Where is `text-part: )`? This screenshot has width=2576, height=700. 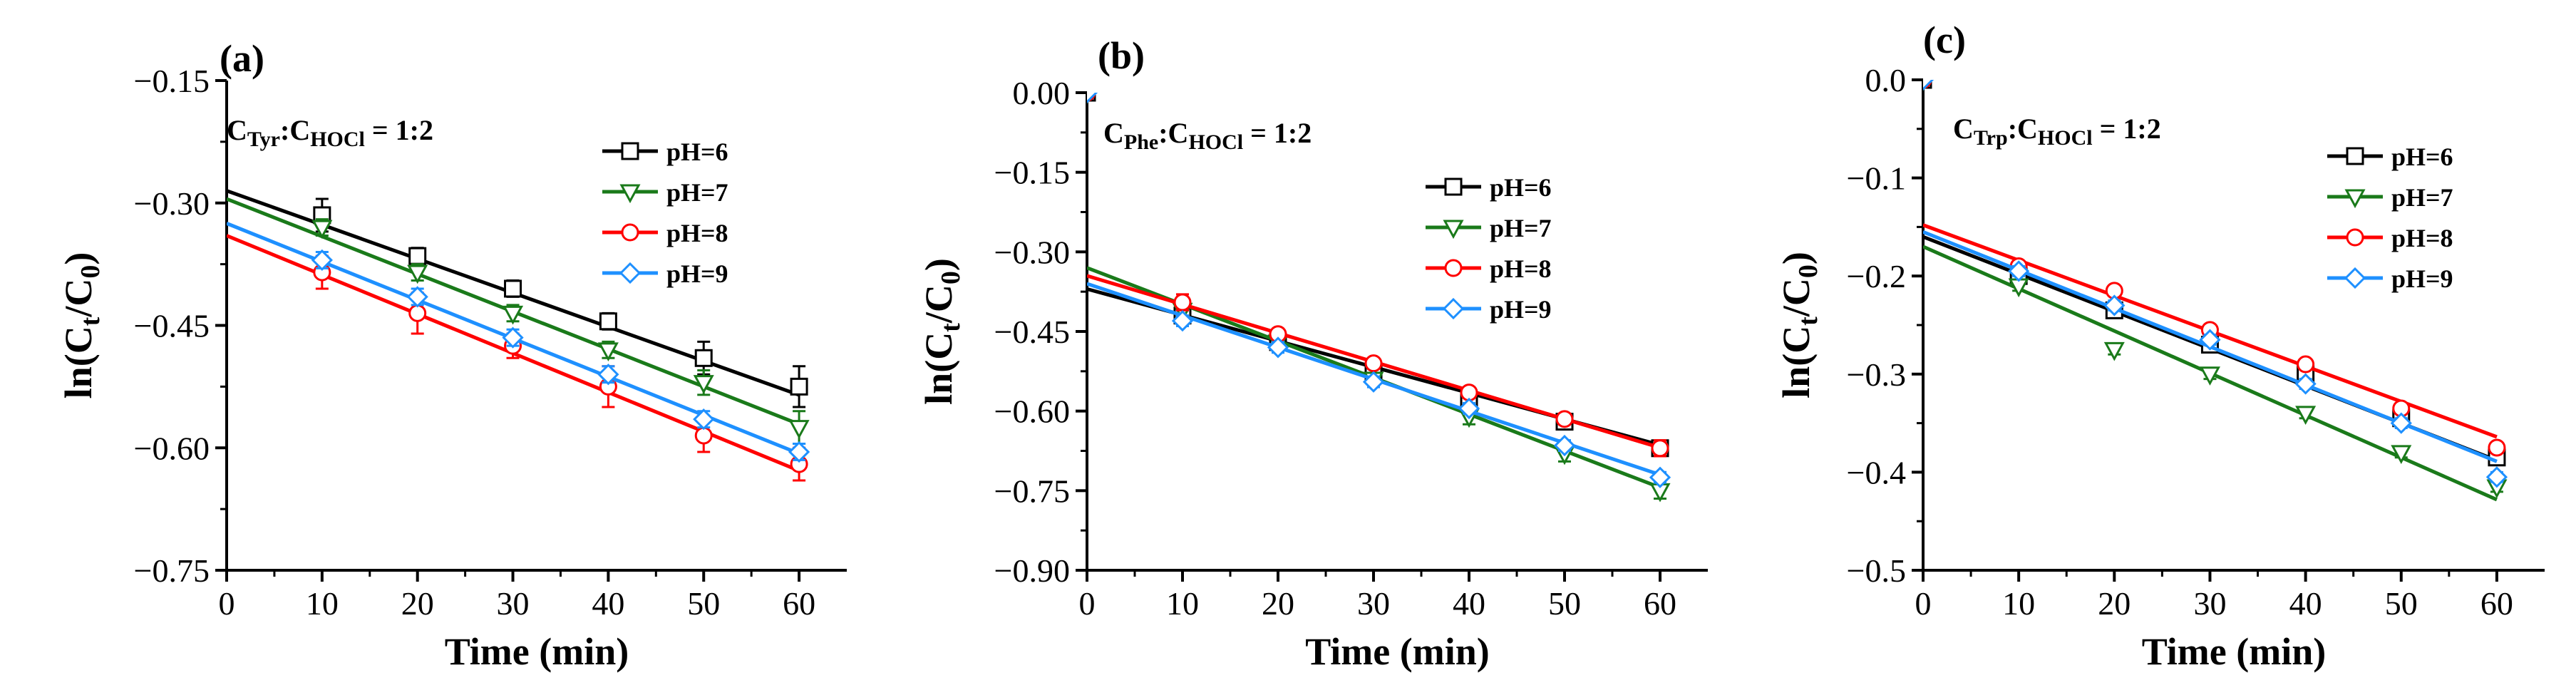
text-part: ) is located at coordinates (938, 264).